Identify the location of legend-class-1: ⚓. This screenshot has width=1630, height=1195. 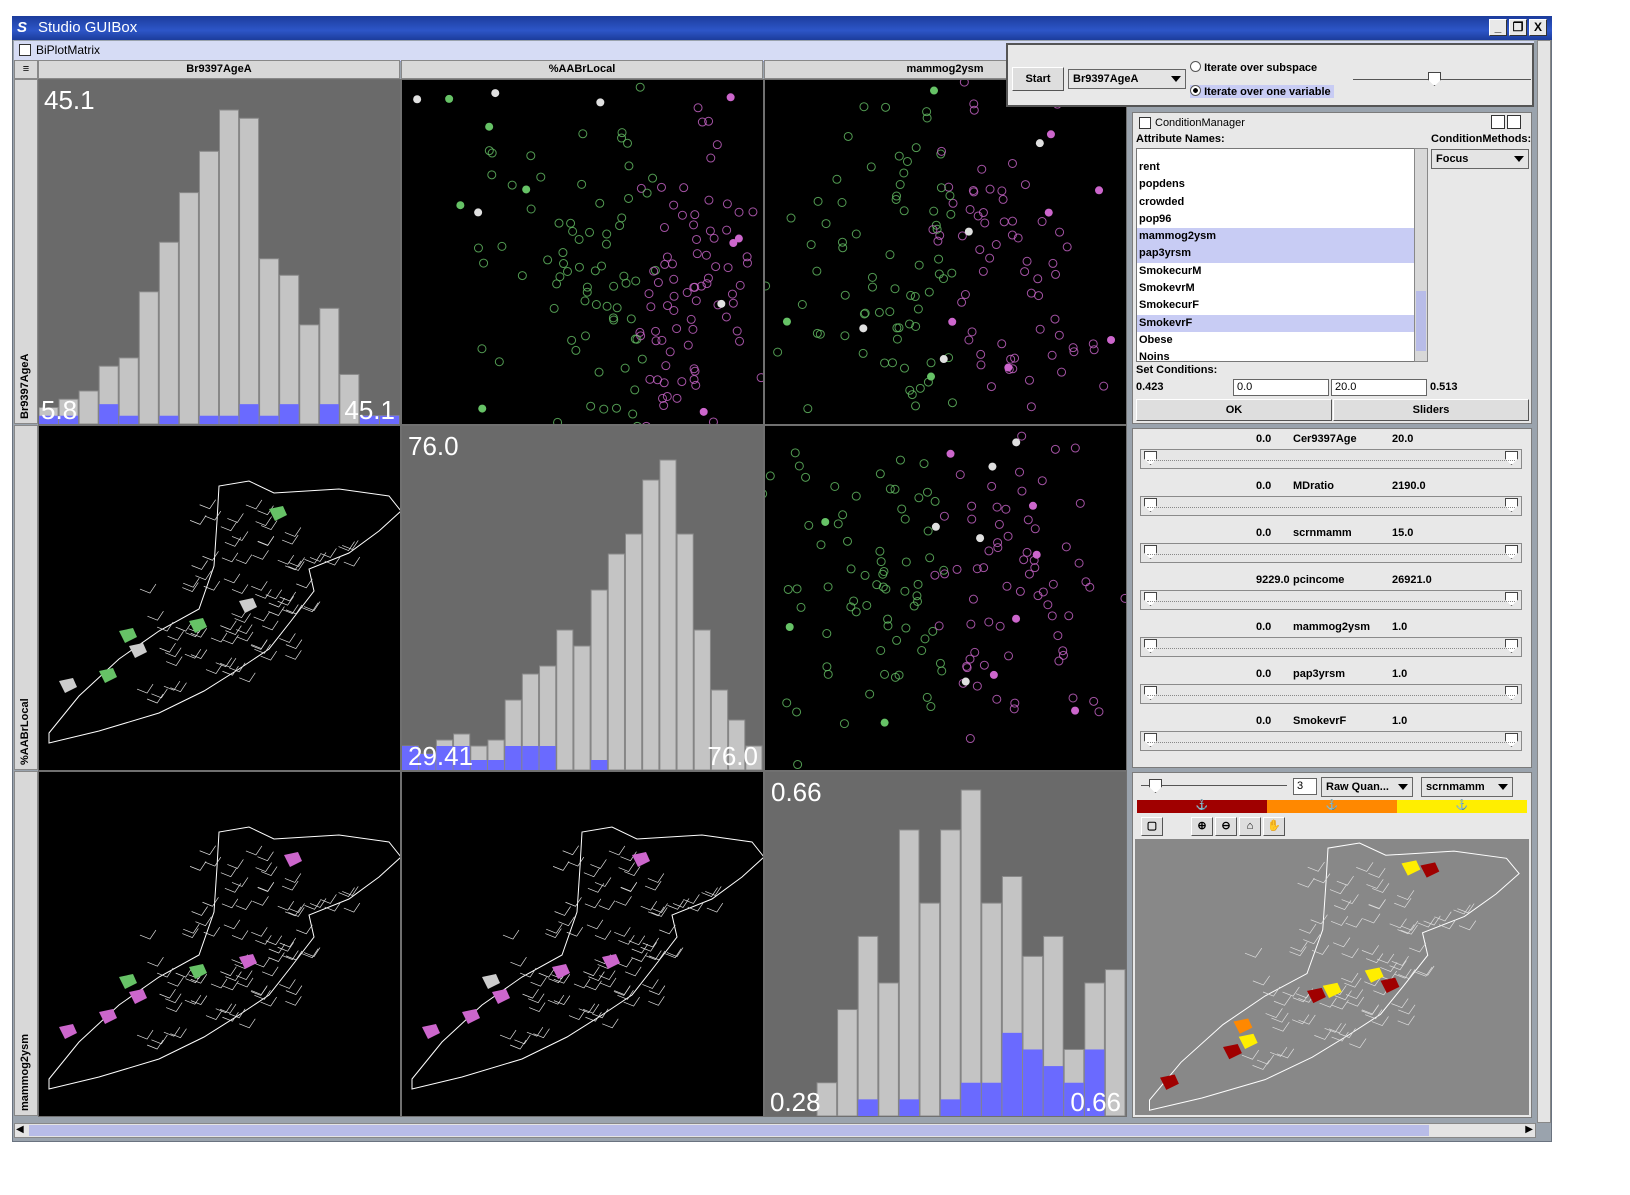
(1202, 806).